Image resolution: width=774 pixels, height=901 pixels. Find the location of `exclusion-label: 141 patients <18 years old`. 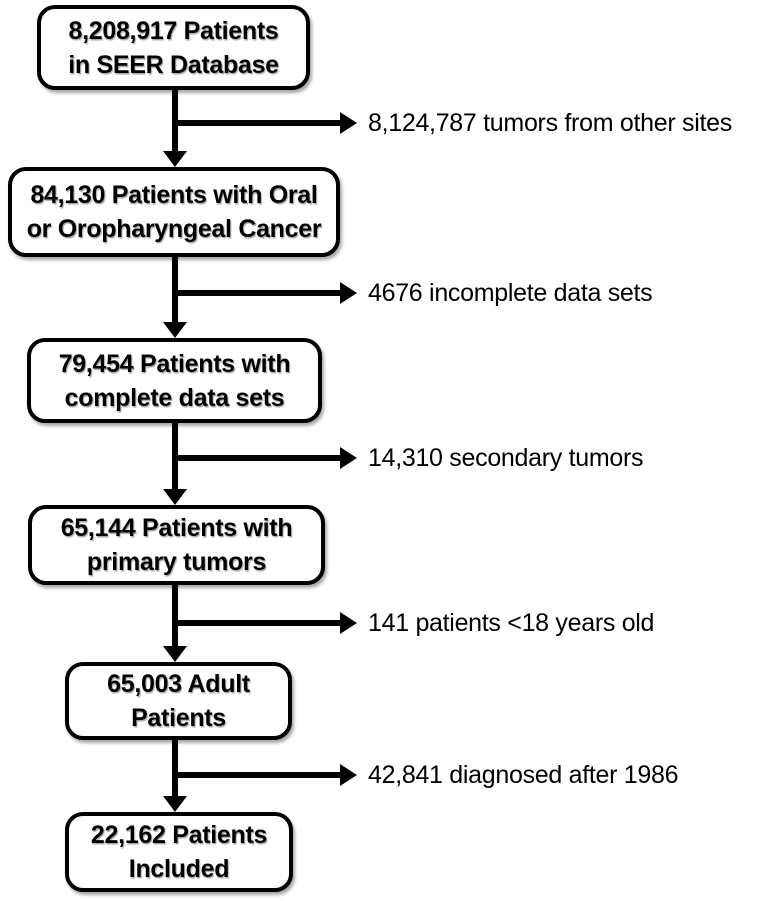

exclusion-label: 141 patients <18 years old is located at coordinates (511, 623).